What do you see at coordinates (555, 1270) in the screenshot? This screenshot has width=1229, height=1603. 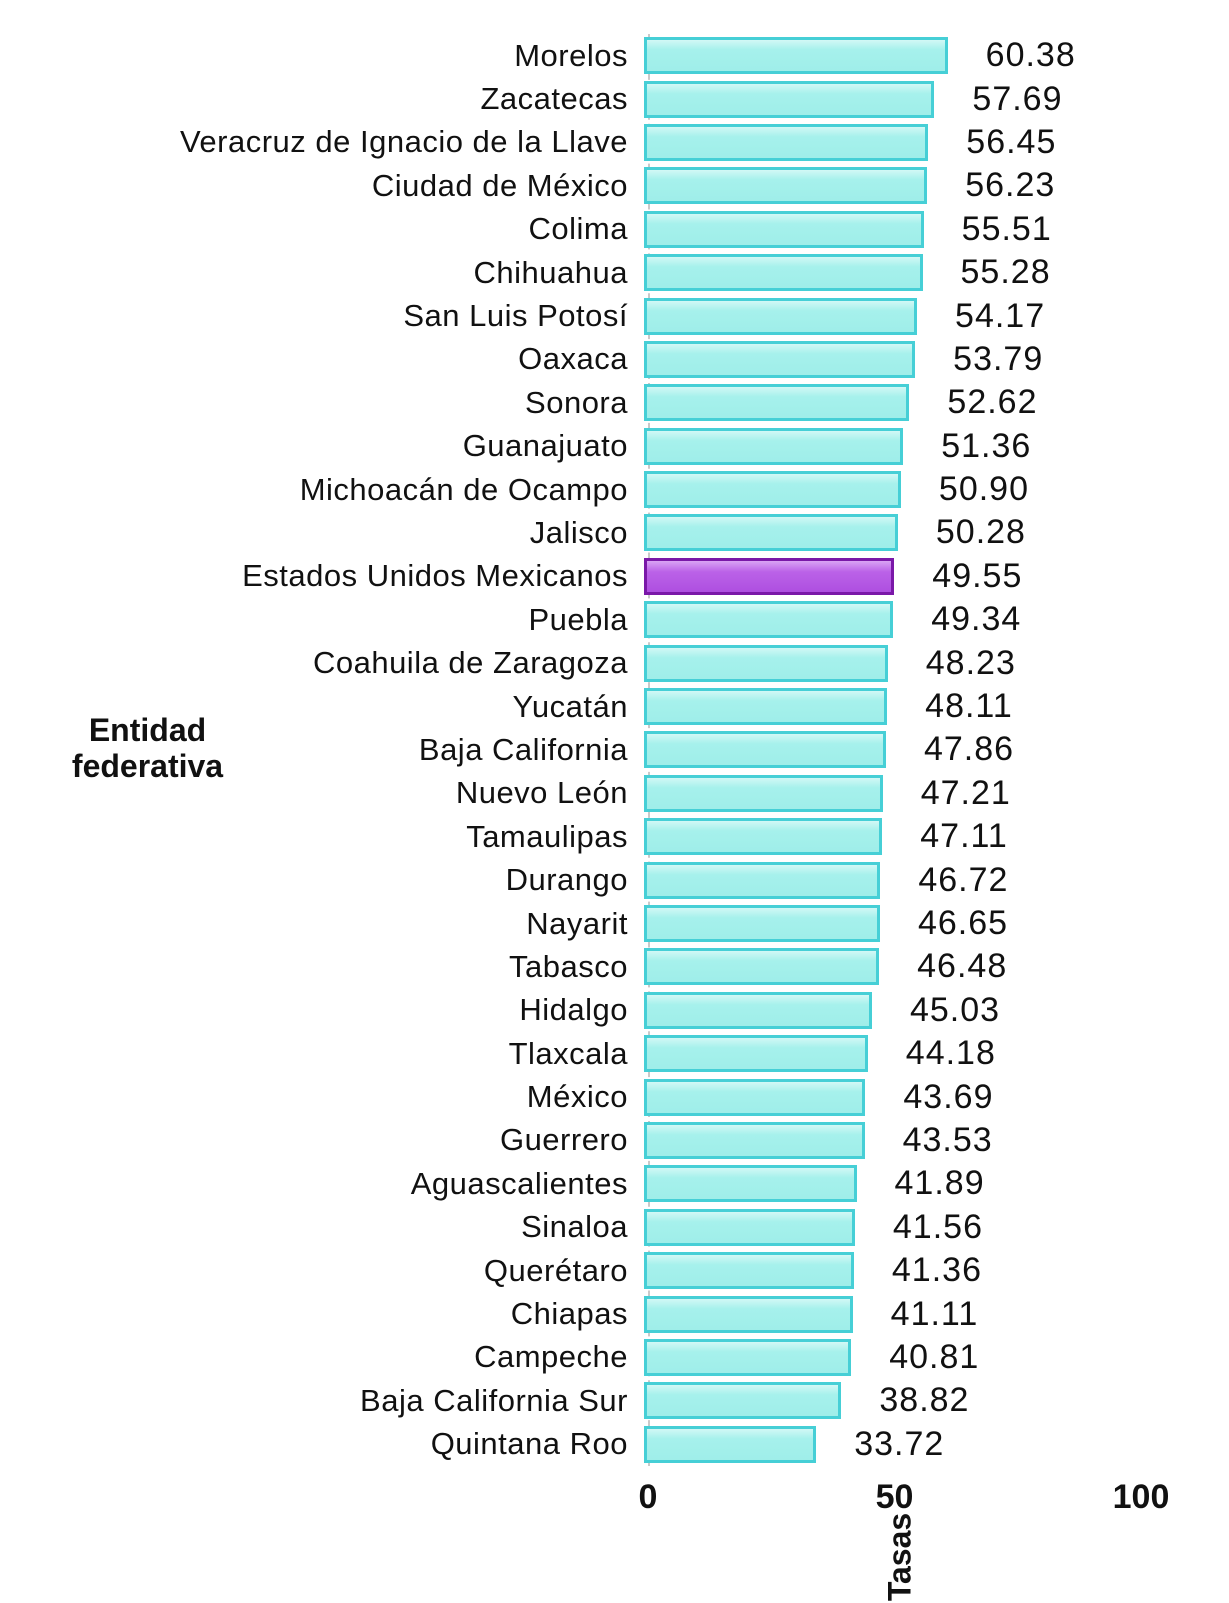 I see `category-label: Querétaro` at bounding box center [555, 1270].